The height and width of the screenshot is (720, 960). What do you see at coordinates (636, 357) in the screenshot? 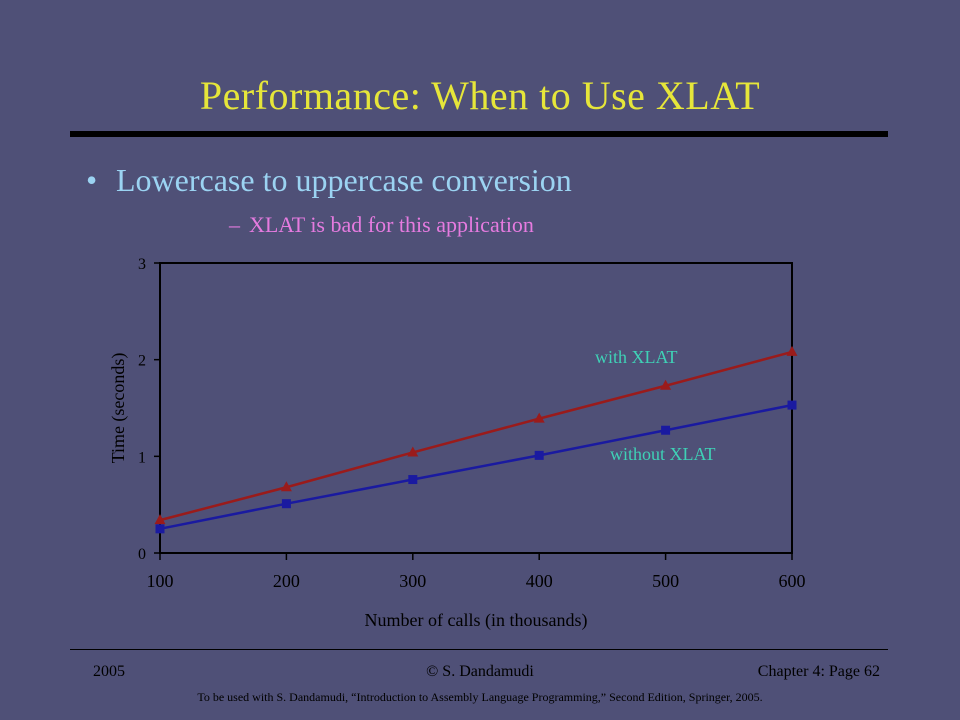
I see `series-label-0: with XLAT` at bounding box center [636, 357].